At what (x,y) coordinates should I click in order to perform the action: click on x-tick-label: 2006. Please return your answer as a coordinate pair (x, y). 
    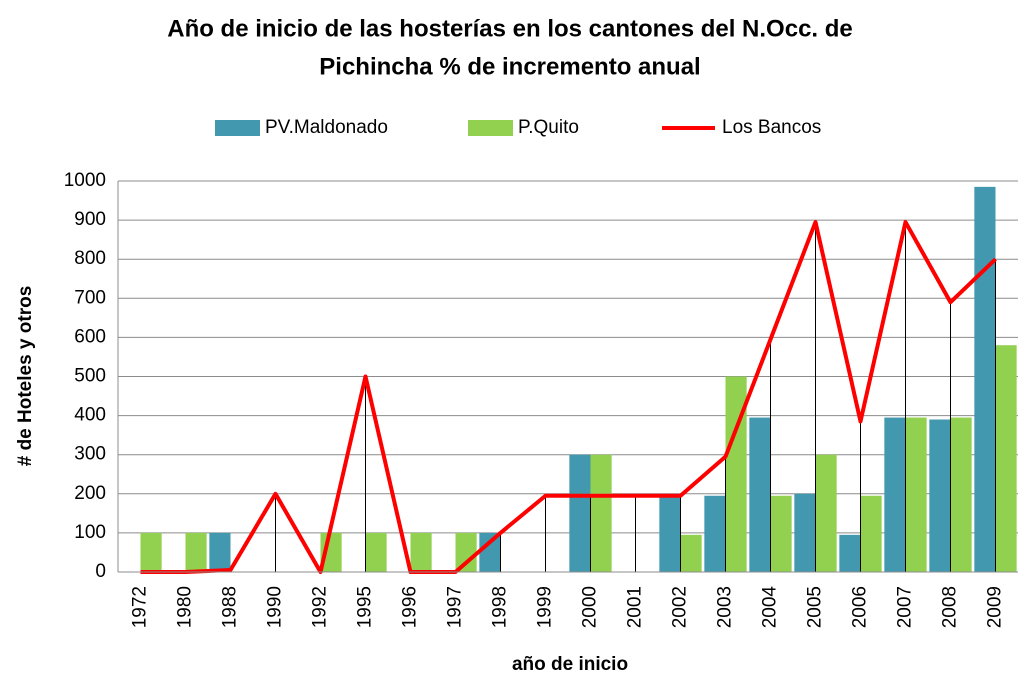
    Looking at the image, I should click on (860, 607).